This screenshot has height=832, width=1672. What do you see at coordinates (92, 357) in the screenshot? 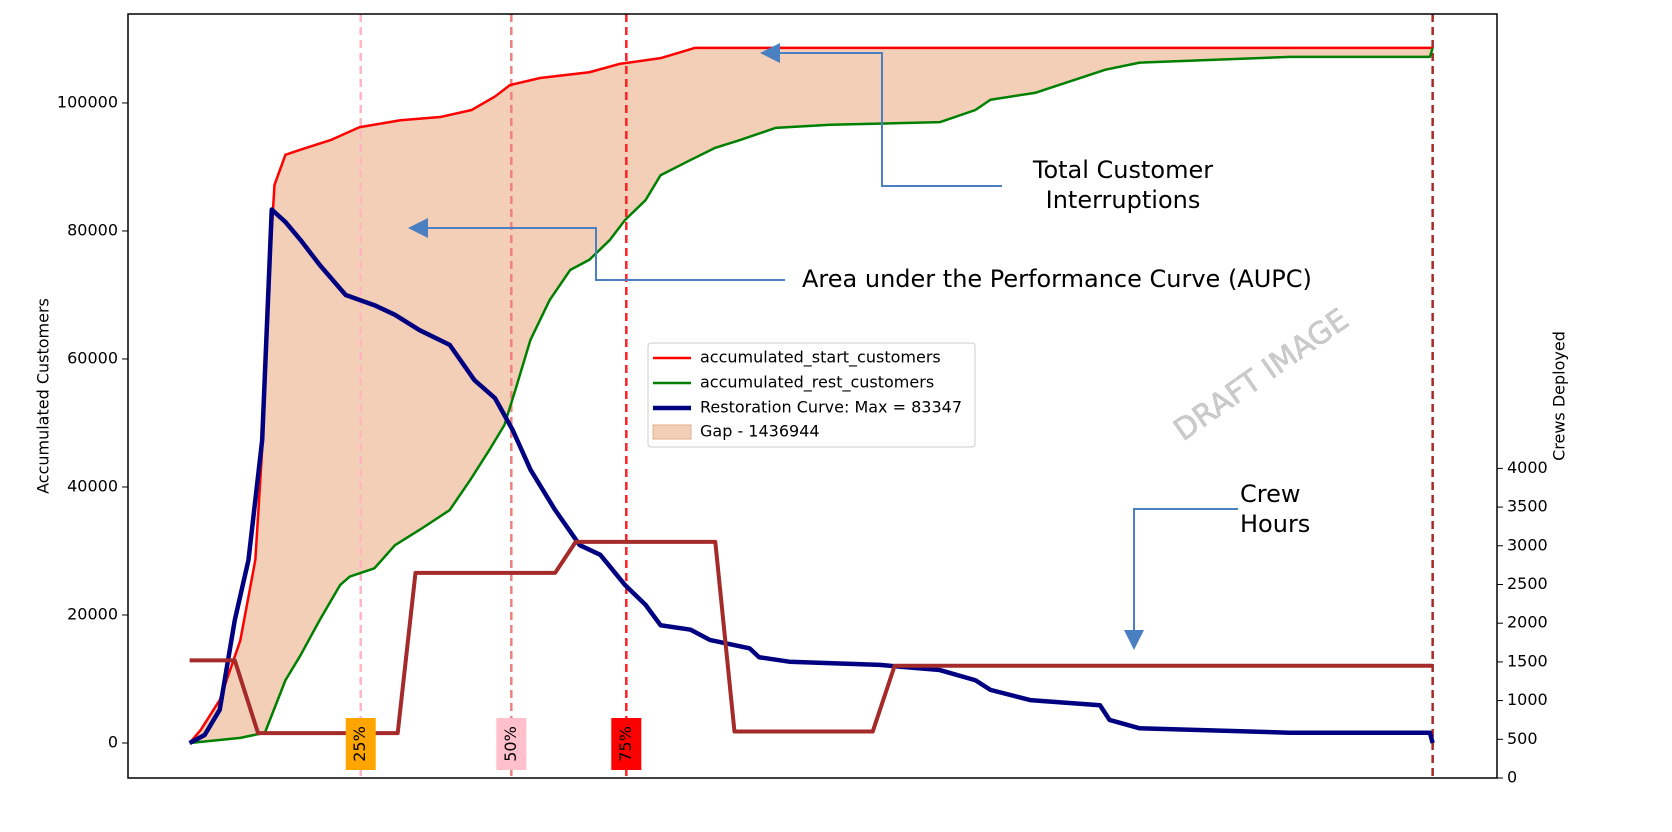
I see `y-tick-label: 60000` at bounding box center [92, 357].